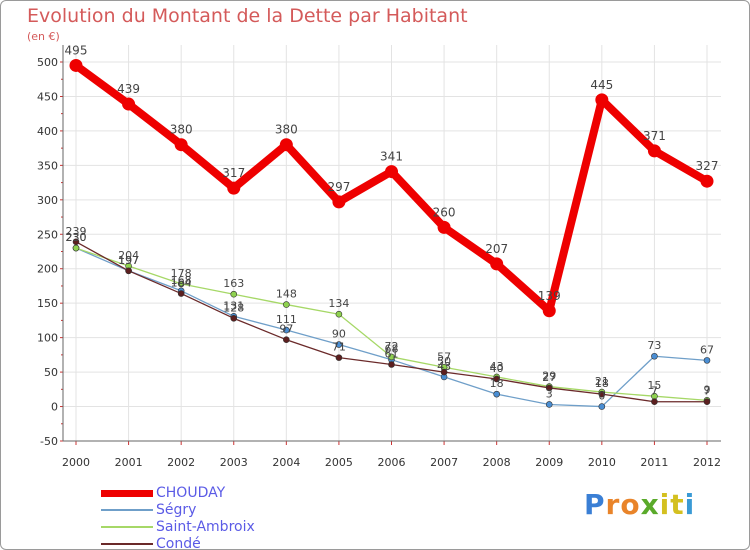 Image resolution: width=750 pixels, height=550 pixels. Describe the element at coordinates (549, 377) in the screenshot. I see `data-label-conde: 27` at that location.